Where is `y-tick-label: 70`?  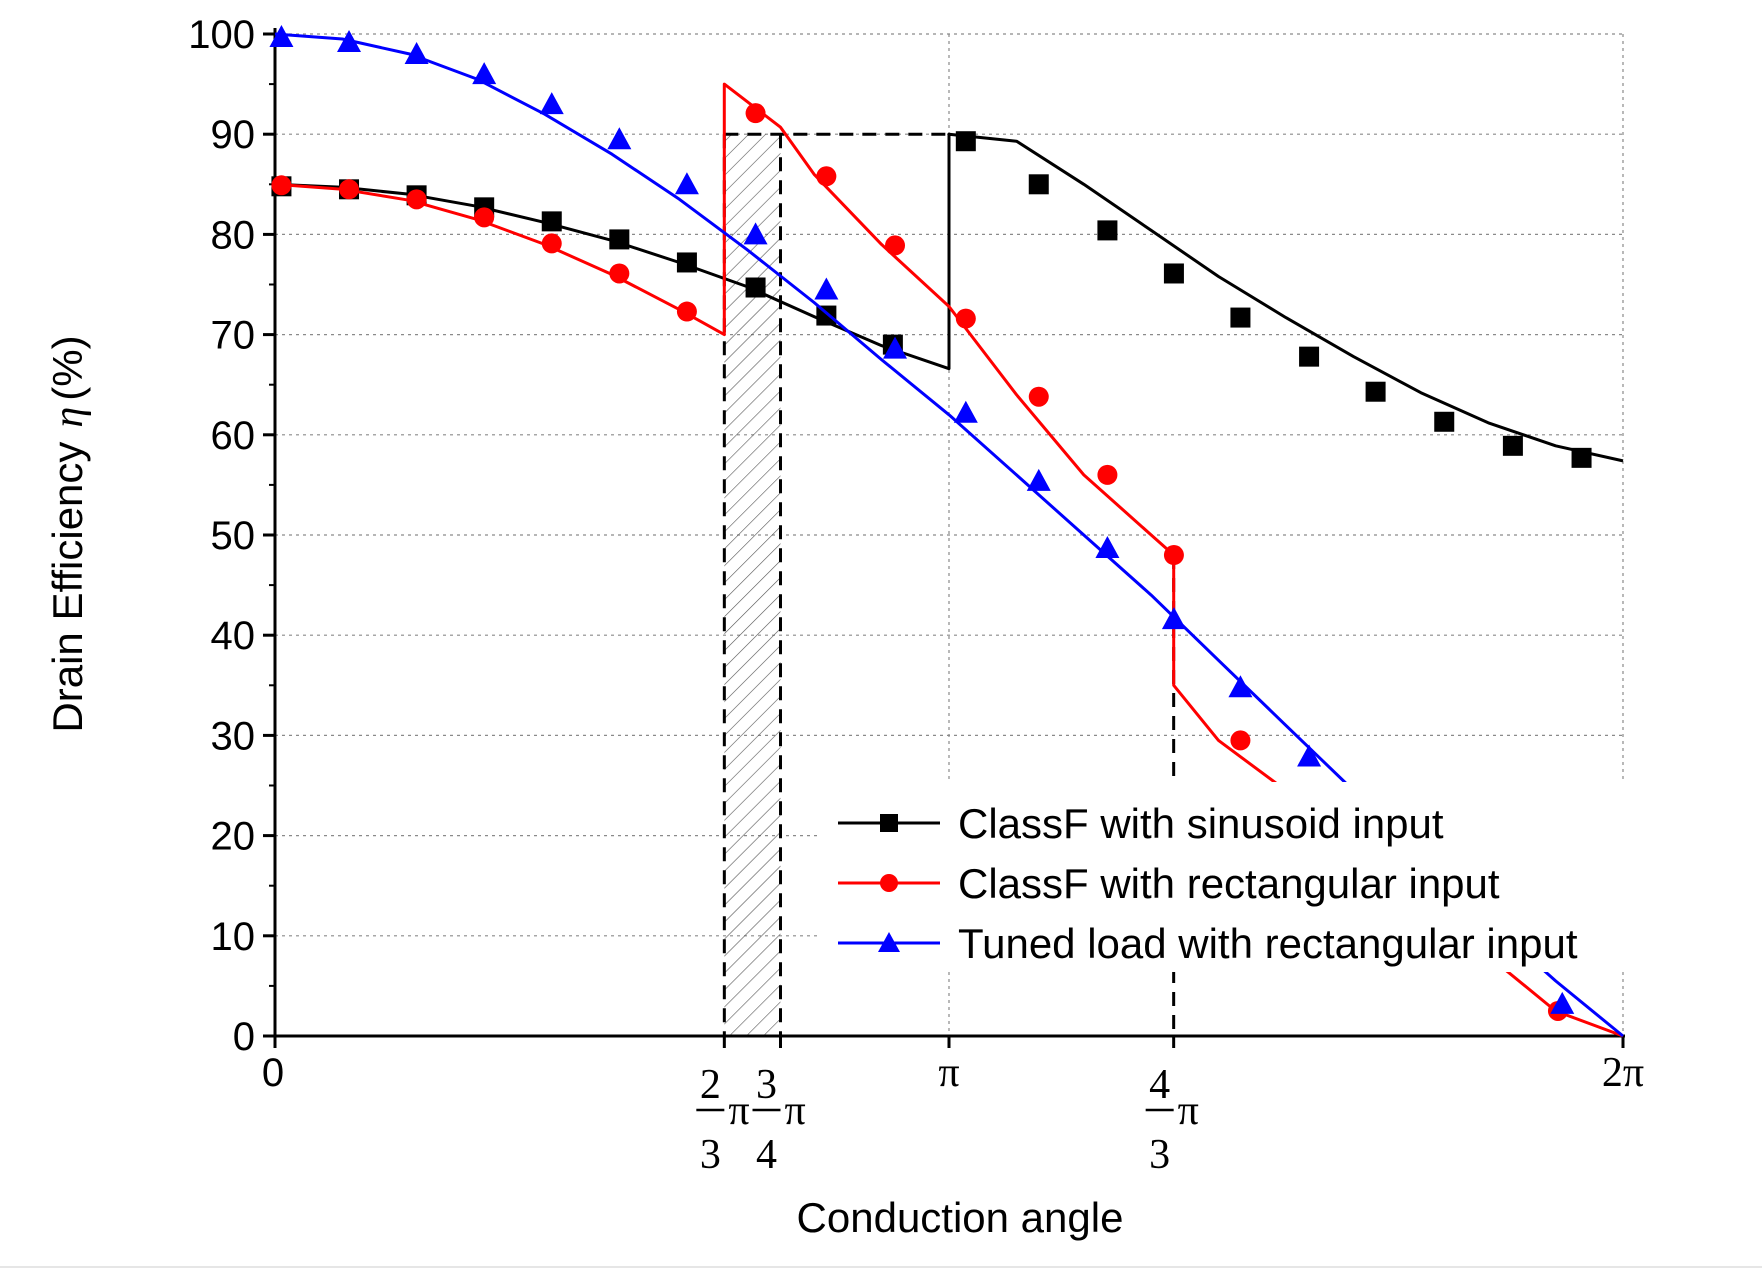 y-tick-label: 70 is located at coordinates (233, 336).